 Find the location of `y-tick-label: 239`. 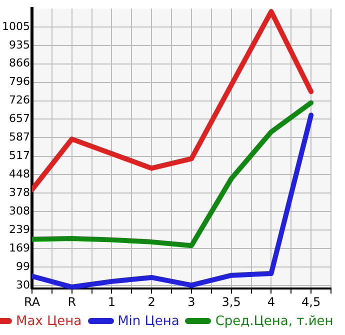

y-tick-label: 239 is located at coordinates (19, 229).